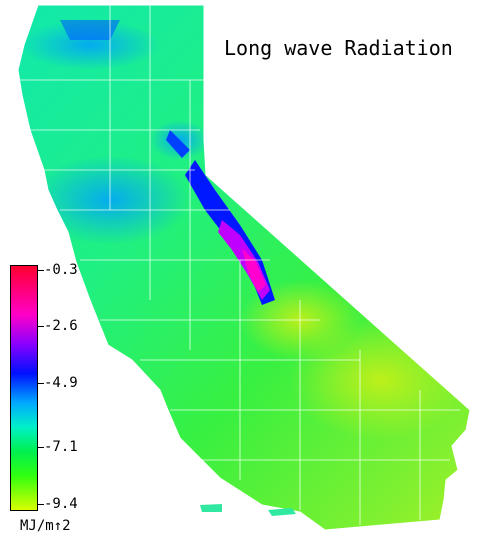  What do you see at coordinates (24, 388) in the screenshot?
I see `color-scale-bar` at bounding box center [24, 388].